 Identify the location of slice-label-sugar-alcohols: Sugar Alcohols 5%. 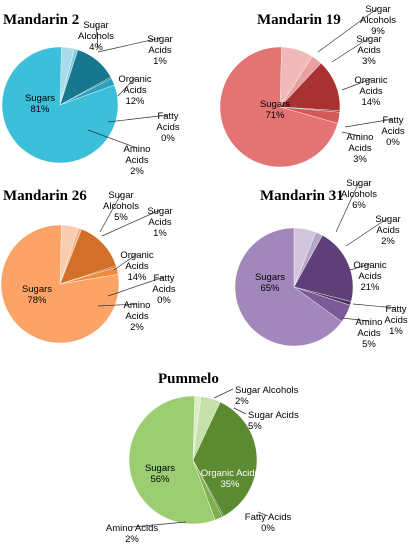
(121, 206).